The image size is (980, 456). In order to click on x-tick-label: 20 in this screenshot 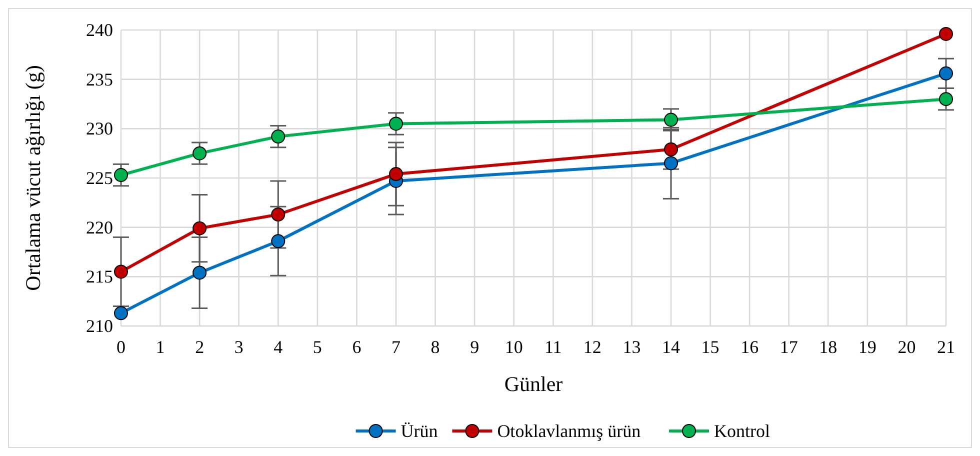, I will do `click(907, 347)`.